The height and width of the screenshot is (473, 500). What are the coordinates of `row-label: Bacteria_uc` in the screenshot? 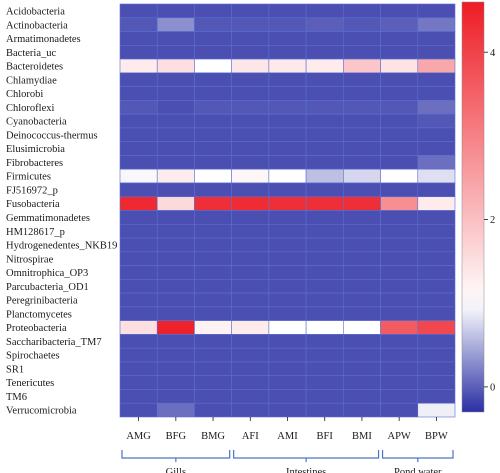 It's located at (31, 53).